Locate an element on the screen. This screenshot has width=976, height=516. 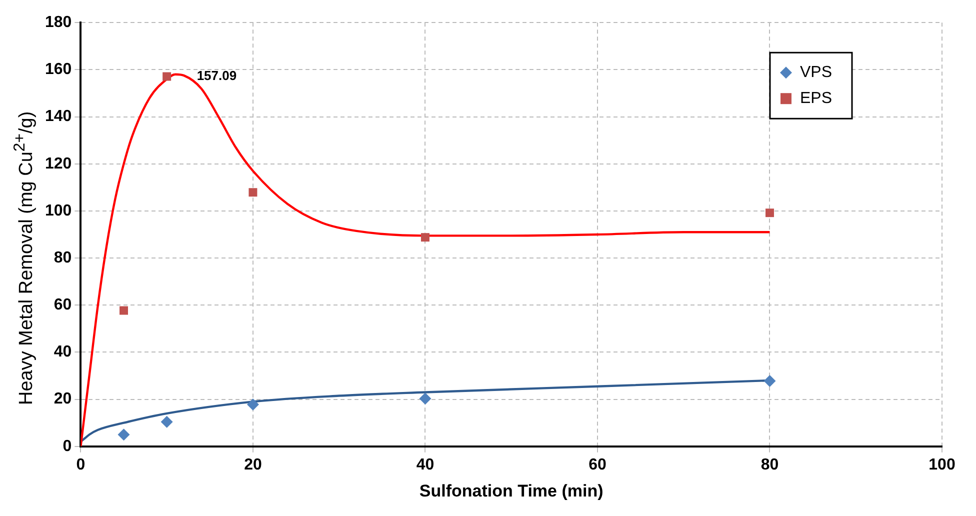
y-tick-label: 20 is located at coordinates (63, 399).